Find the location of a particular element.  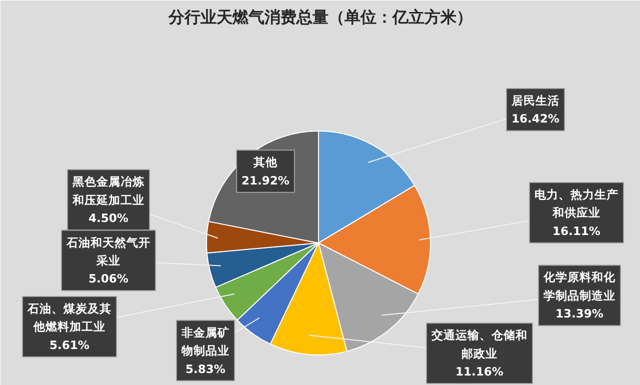

data-label: 5.83% is located at coordinates (206, 369).